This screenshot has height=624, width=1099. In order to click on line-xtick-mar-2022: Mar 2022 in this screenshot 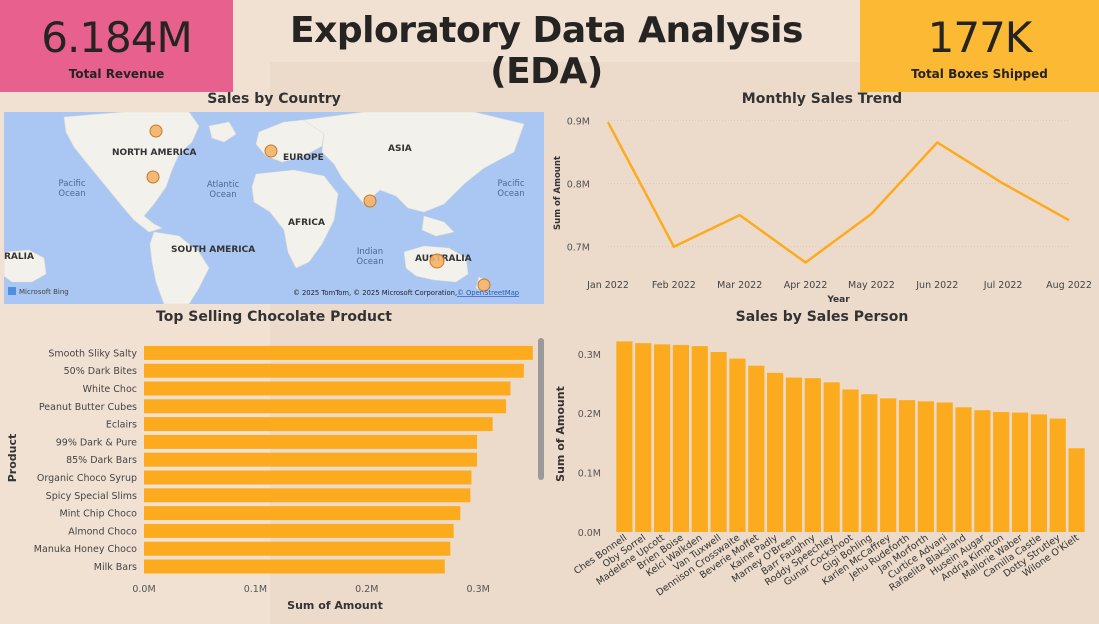, I will do `click(739, 285)`.